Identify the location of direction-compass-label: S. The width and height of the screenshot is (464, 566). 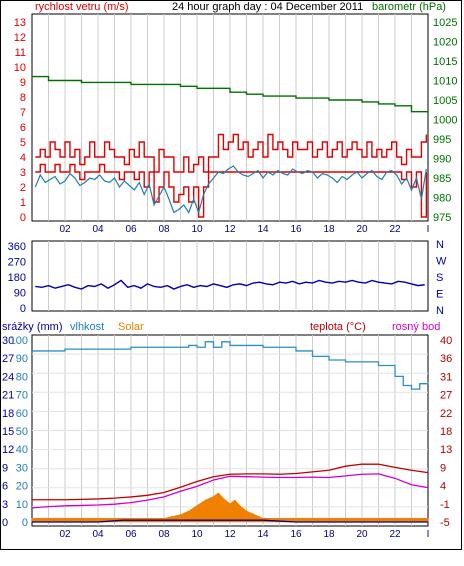
(439, 278).